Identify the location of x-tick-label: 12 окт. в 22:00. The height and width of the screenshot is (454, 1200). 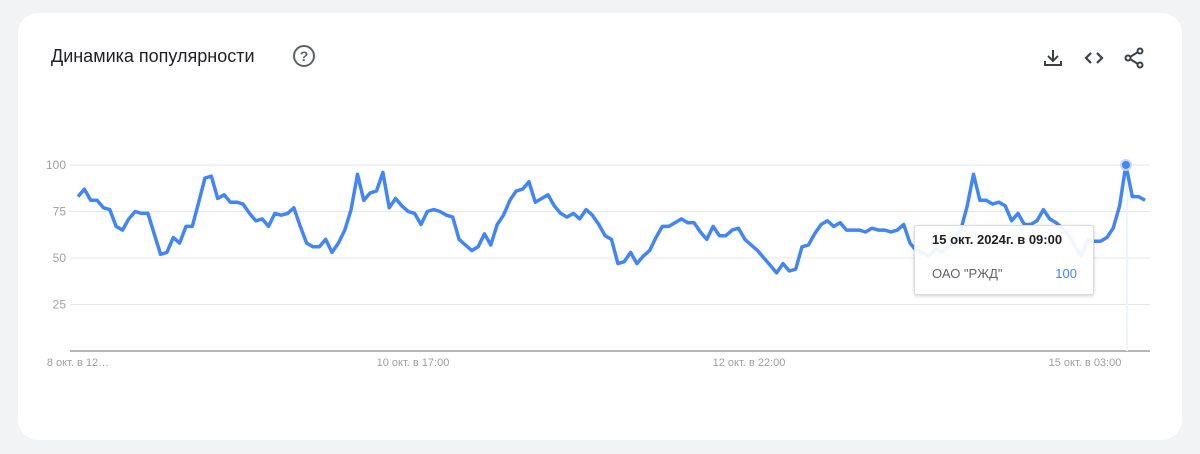
(749, 363).